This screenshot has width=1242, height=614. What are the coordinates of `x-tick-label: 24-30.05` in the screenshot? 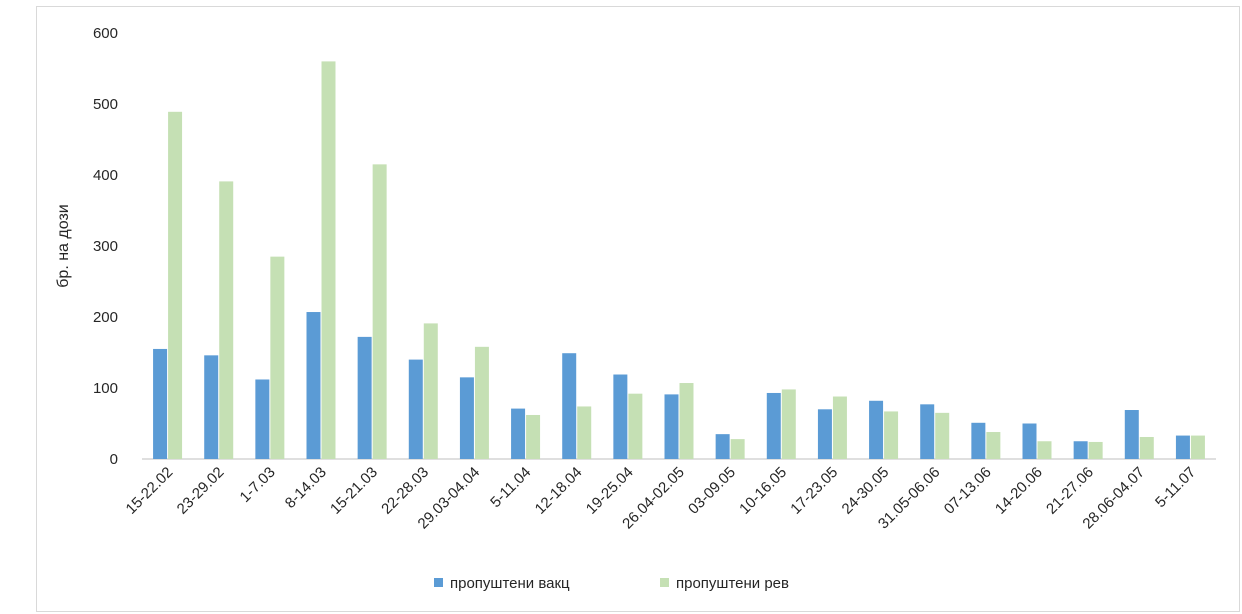 It's located at (866, 491).